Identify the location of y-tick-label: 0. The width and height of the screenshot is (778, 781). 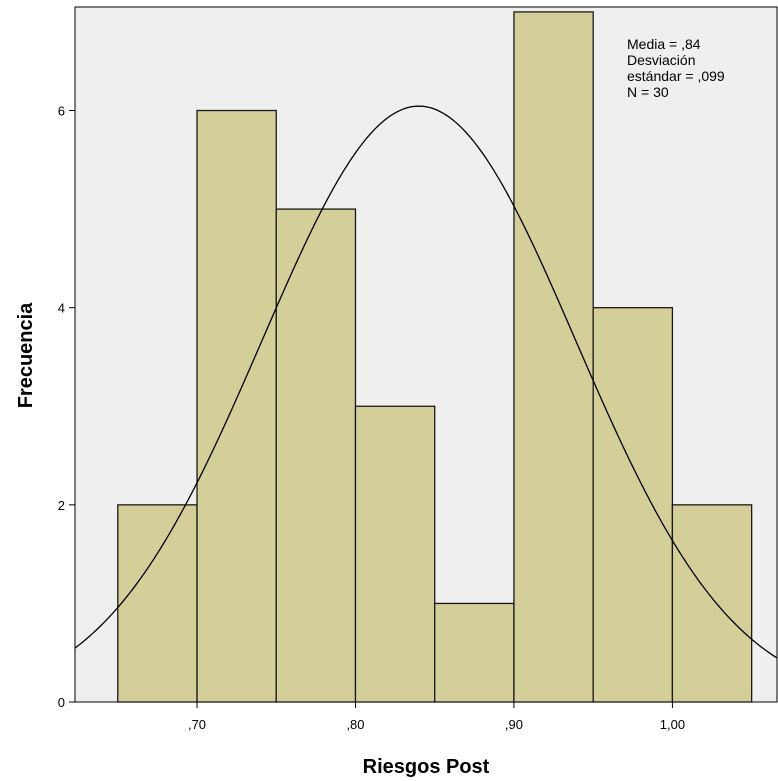
(61, 702).